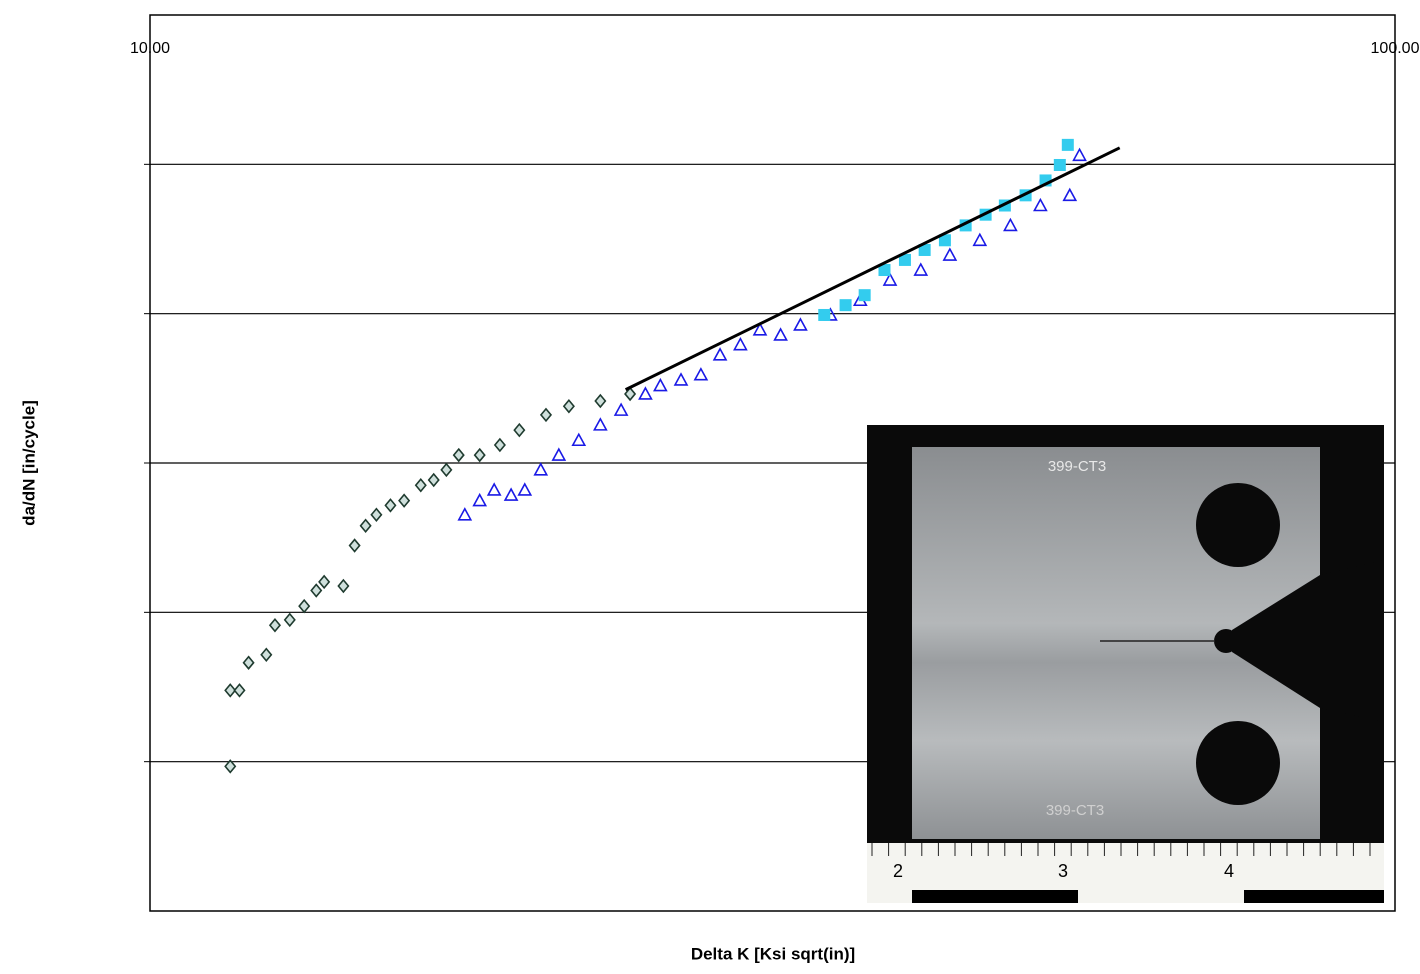 The height and width of the screenshot is (974, 1420). What do you see at coordinates (1395, 48) in the screenshot?
I see `x-tick-label: 100.00` at bounding box center [1395, 48].